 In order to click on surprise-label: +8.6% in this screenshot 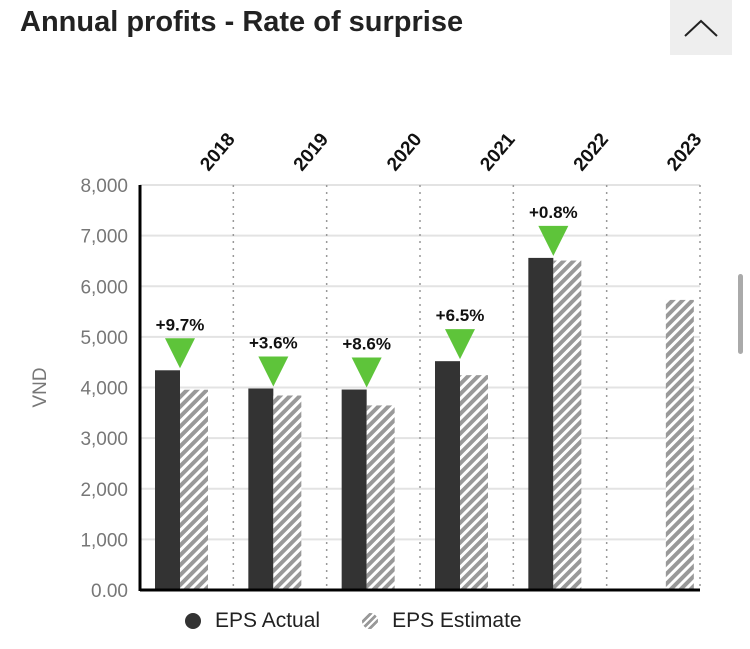, I will do `click(366, 344)`.